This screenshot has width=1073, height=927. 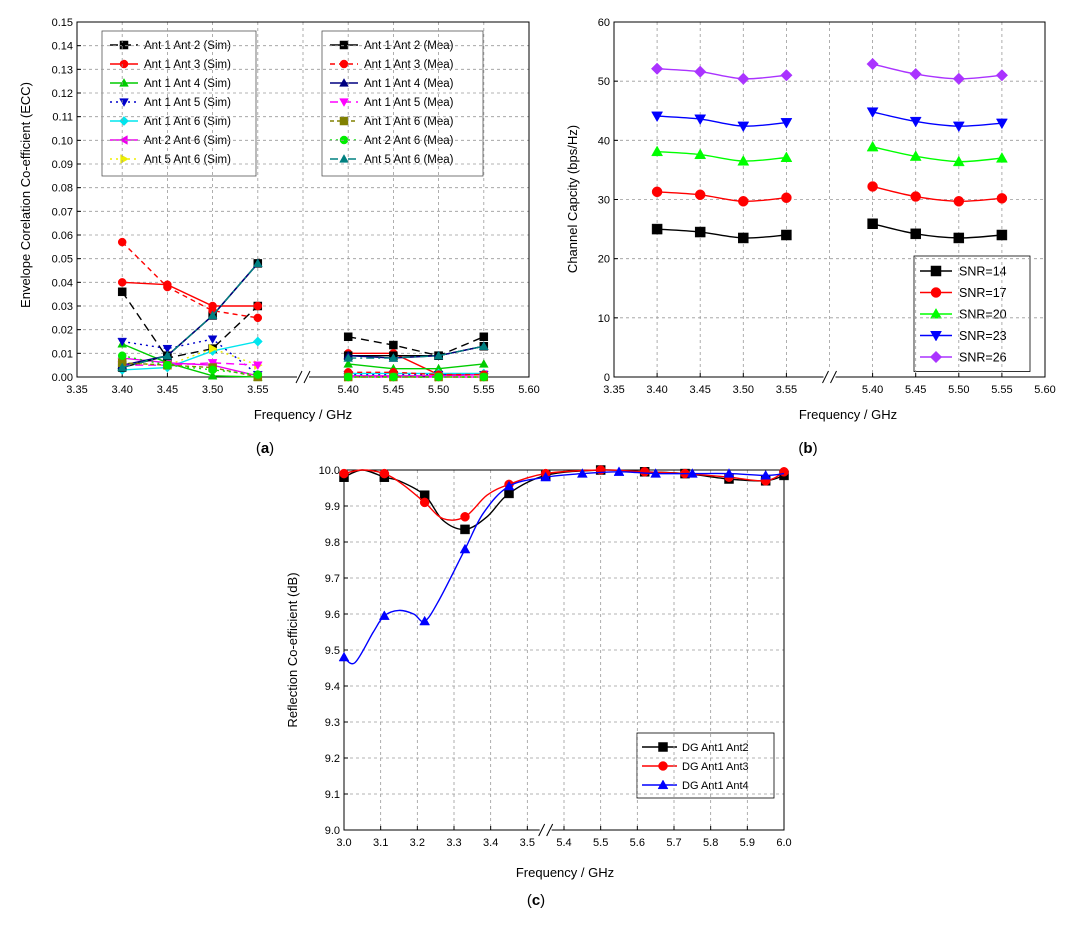 I want to click on y-tick-label: 0.10, so click(x=62, y=141).